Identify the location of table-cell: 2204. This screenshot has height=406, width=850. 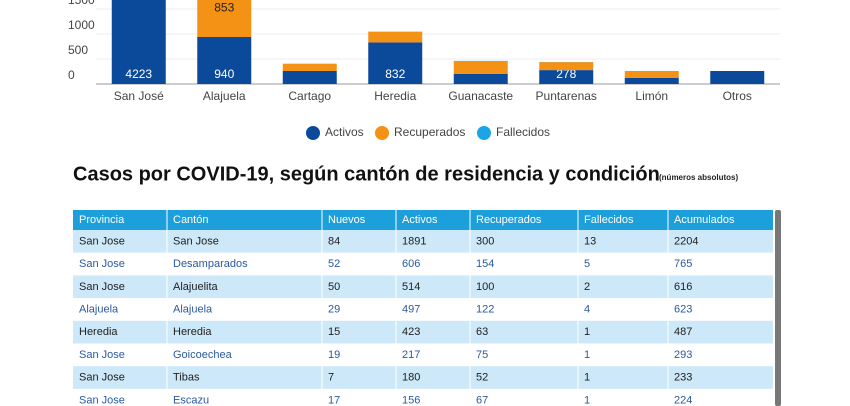
(686, 241).